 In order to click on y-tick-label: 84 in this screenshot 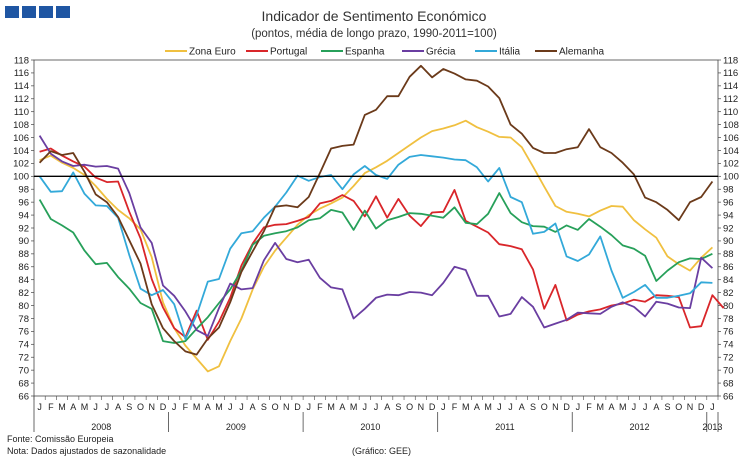, I will do `click(728, 280)`.